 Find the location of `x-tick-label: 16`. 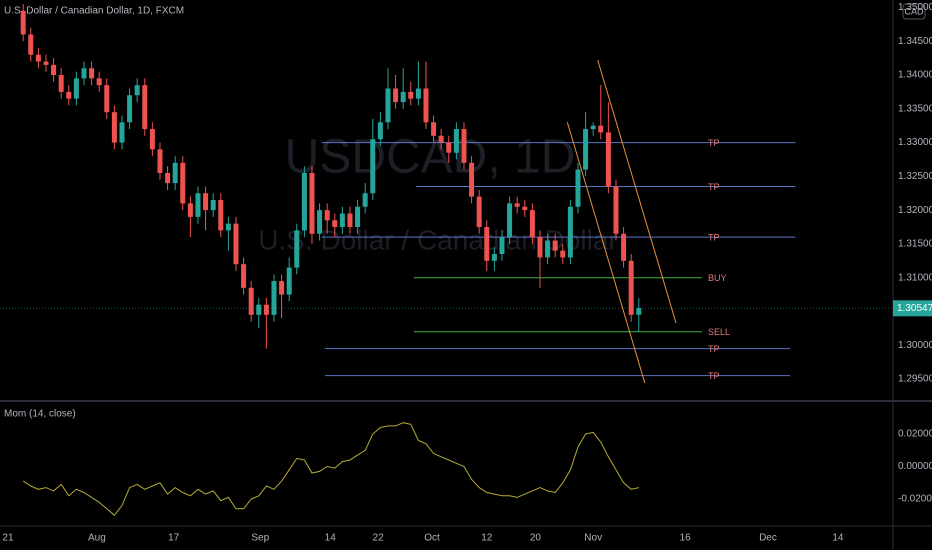

x-tick-label: 16 is located at coordinates (686, 538).